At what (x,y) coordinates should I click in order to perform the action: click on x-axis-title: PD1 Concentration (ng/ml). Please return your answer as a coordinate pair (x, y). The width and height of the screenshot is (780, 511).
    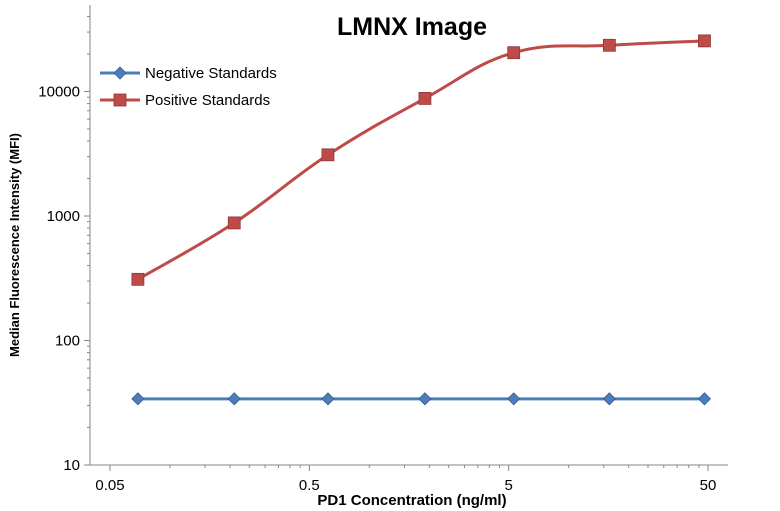
    Looking at the image, I should click on (411, 500).